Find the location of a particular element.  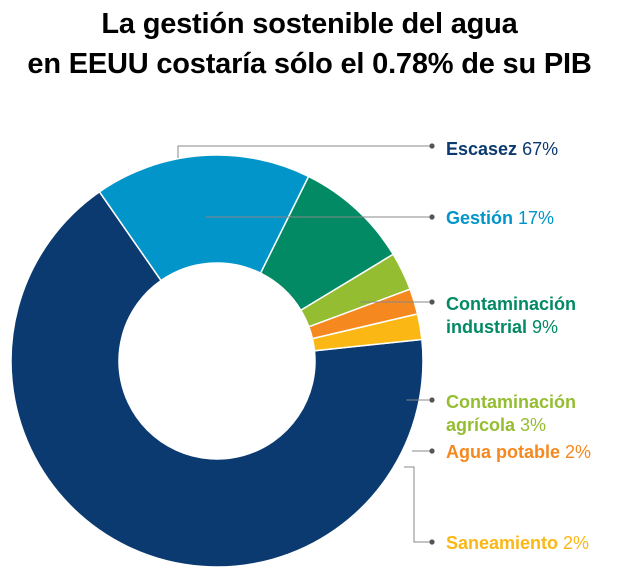

label-value-agua-potable: 2% is located at coordinates (575, 452).